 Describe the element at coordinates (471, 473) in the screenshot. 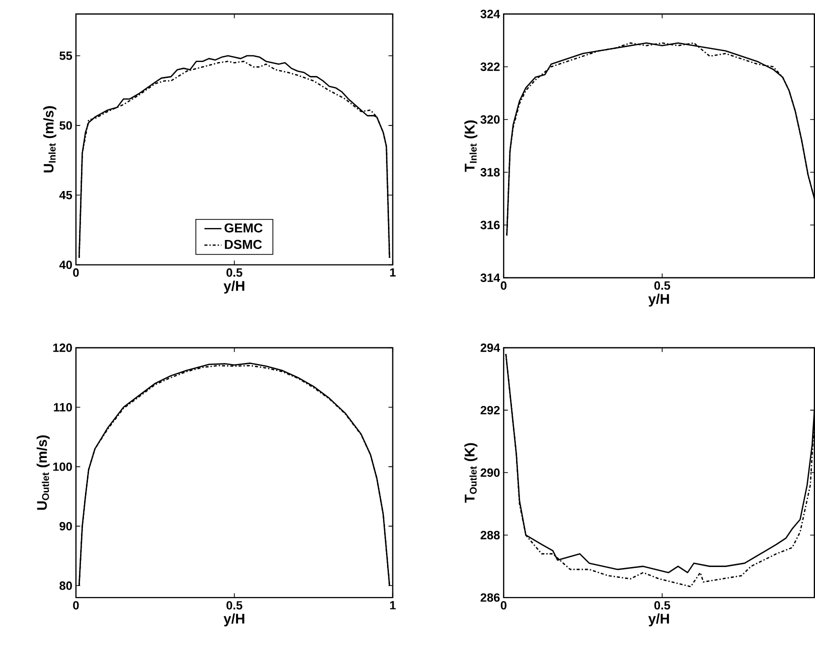

I see `y-axis-title: T$_{Outlet}$ (K)` at that location.